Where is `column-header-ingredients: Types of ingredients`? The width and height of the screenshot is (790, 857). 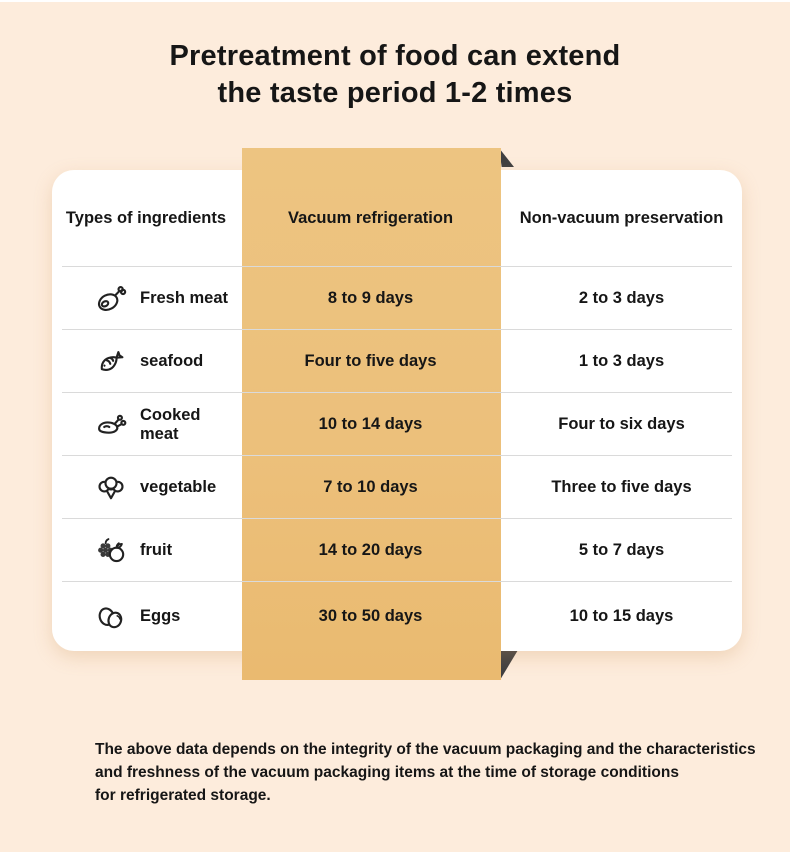 column-header-ingredients: Types of ingredients is located at coordinates (146, 218).